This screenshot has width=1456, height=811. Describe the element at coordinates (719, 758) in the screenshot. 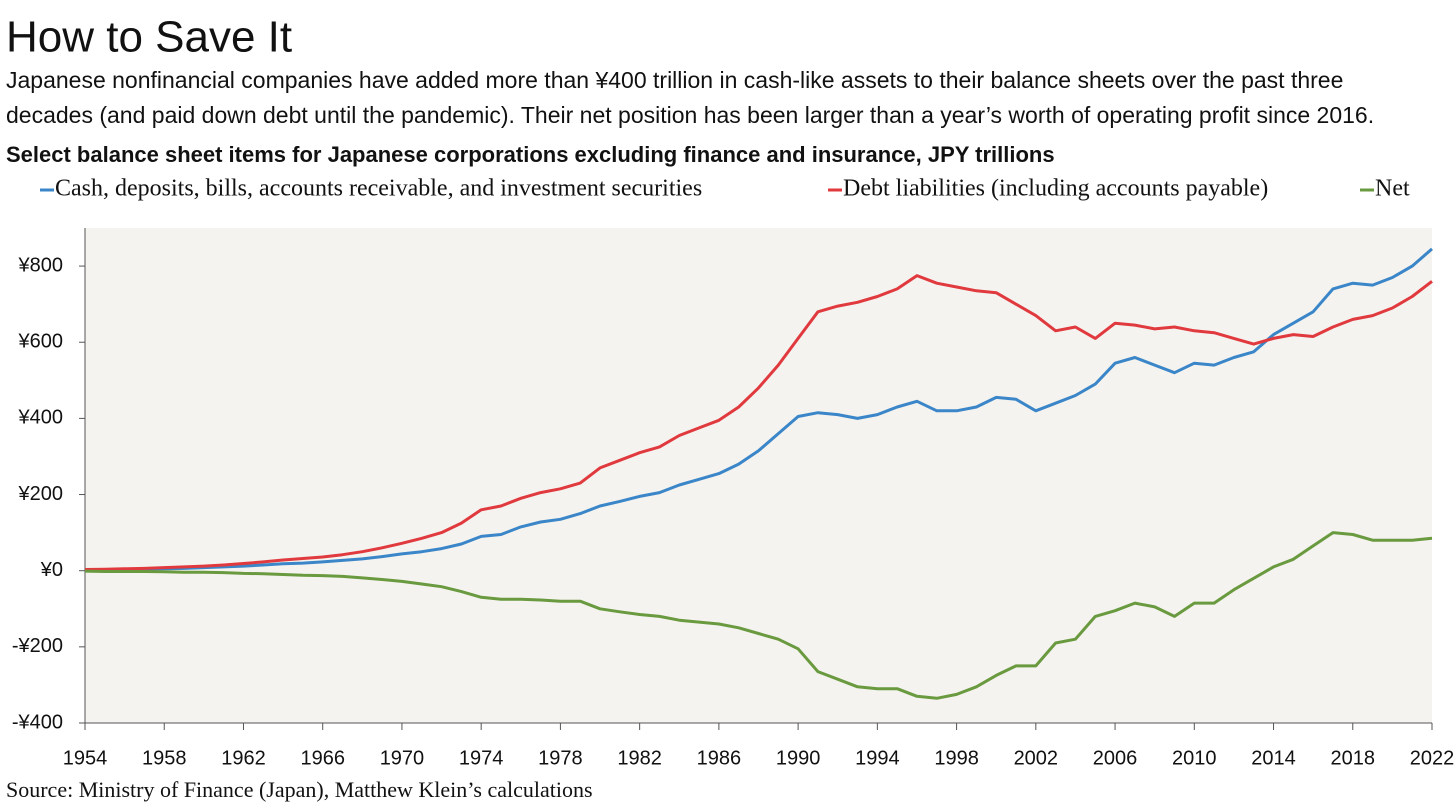

I see `x-tick-label: 1986` at that location.